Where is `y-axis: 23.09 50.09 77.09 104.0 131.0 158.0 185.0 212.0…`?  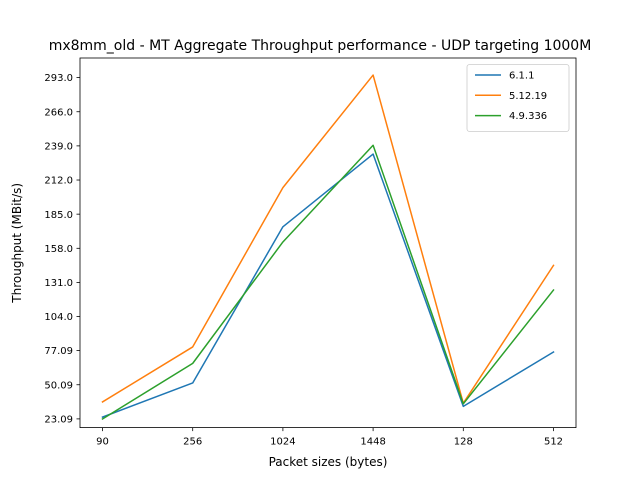 y-axis: 23.09 50.09 77.09 104.0 131.0 158.0 185.0 212.0… is located at coordinates (62, 249).